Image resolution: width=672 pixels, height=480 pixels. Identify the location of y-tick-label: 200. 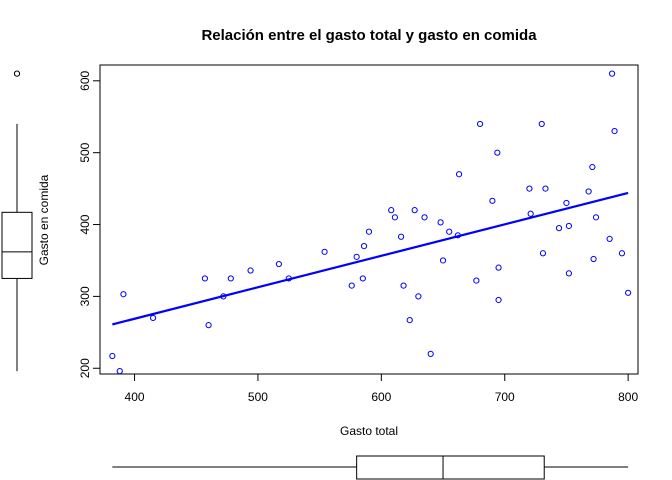
(85, 368).